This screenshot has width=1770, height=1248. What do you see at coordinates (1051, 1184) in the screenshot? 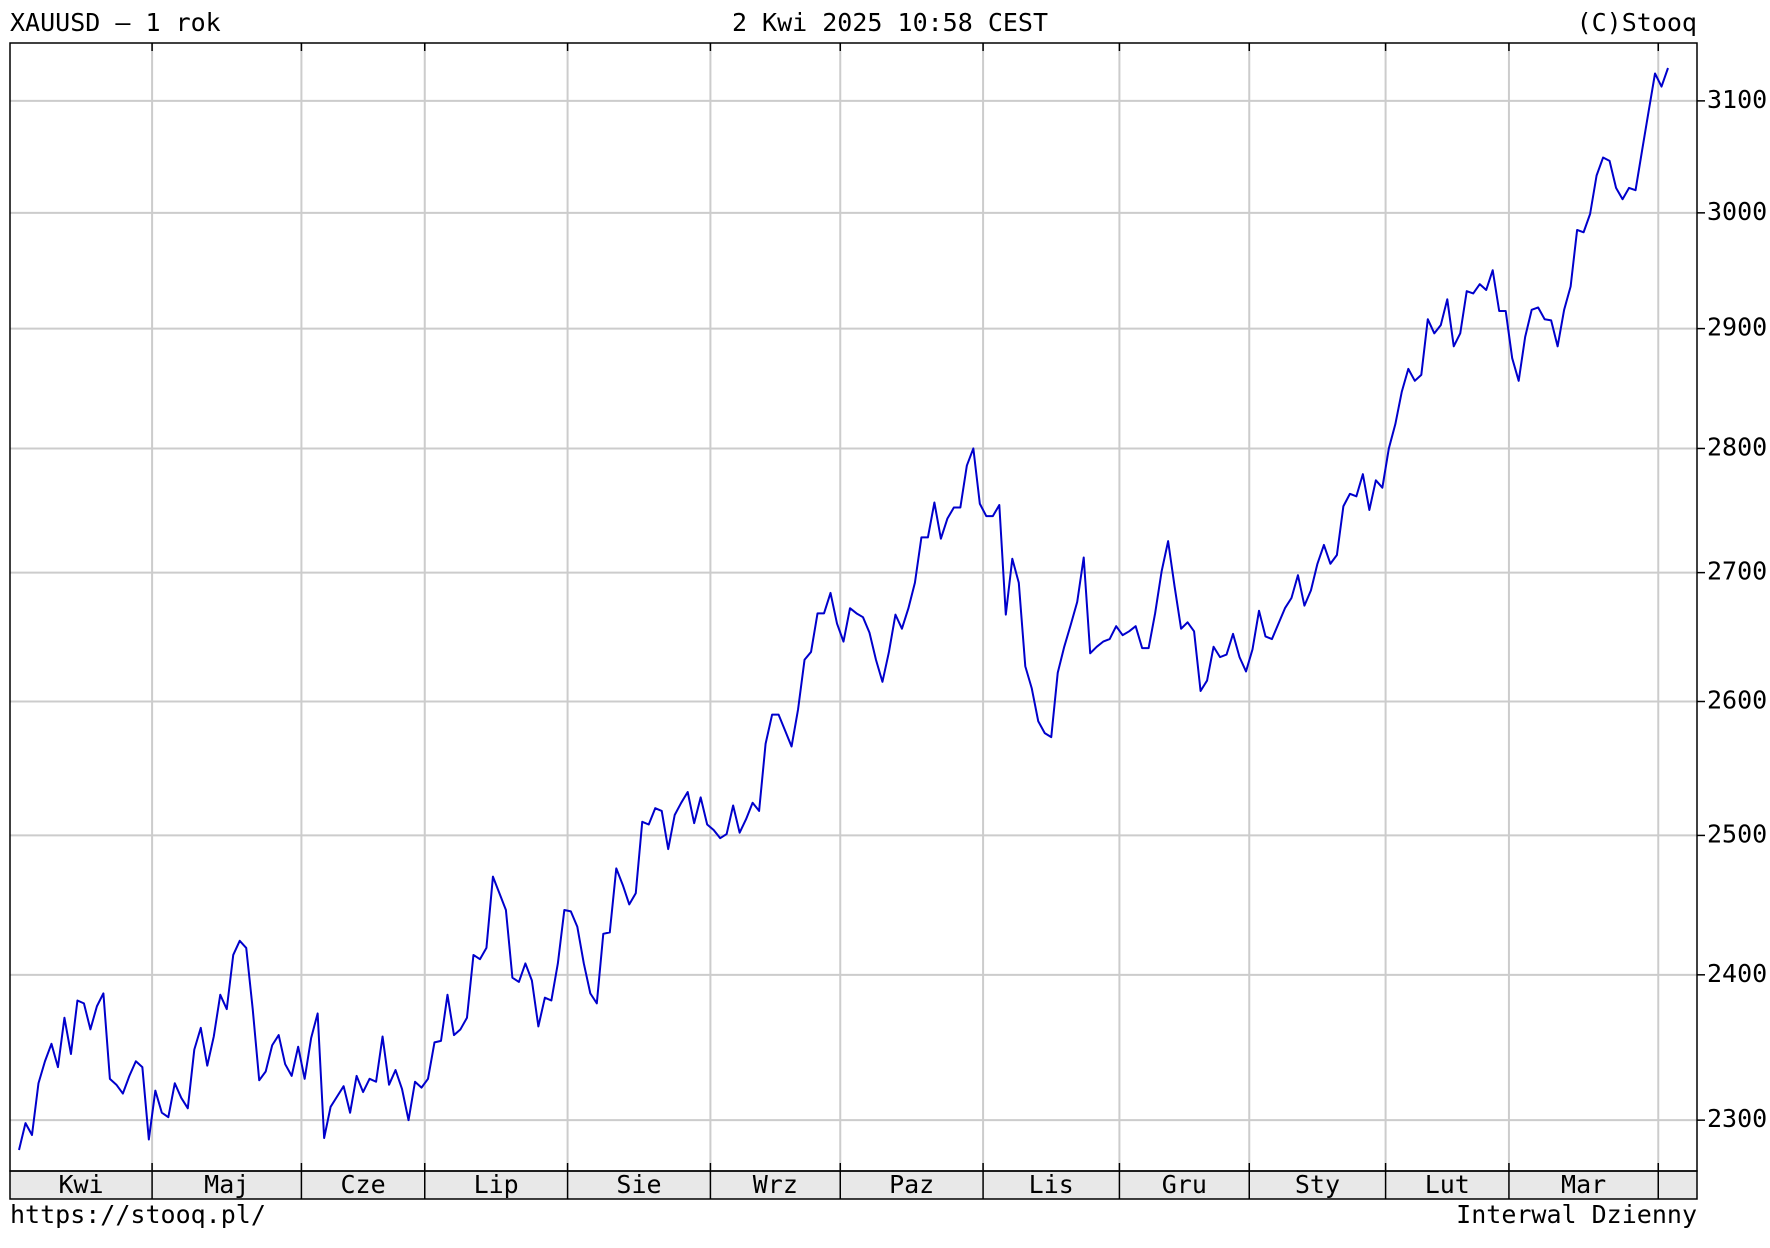
I see `x-tick-label: Lis` at bounding box center [1051, 1184].